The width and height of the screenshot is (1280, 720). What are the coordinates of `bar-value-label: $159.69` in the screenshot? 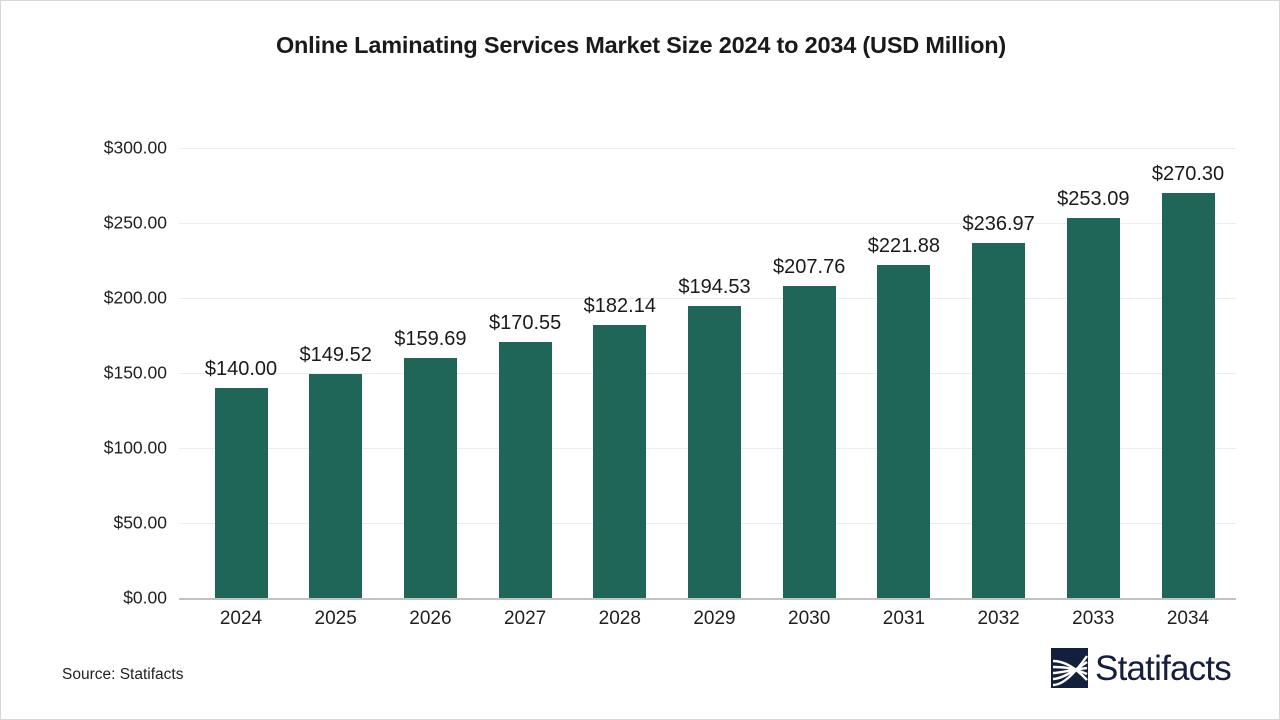 It's located at (430, 339).